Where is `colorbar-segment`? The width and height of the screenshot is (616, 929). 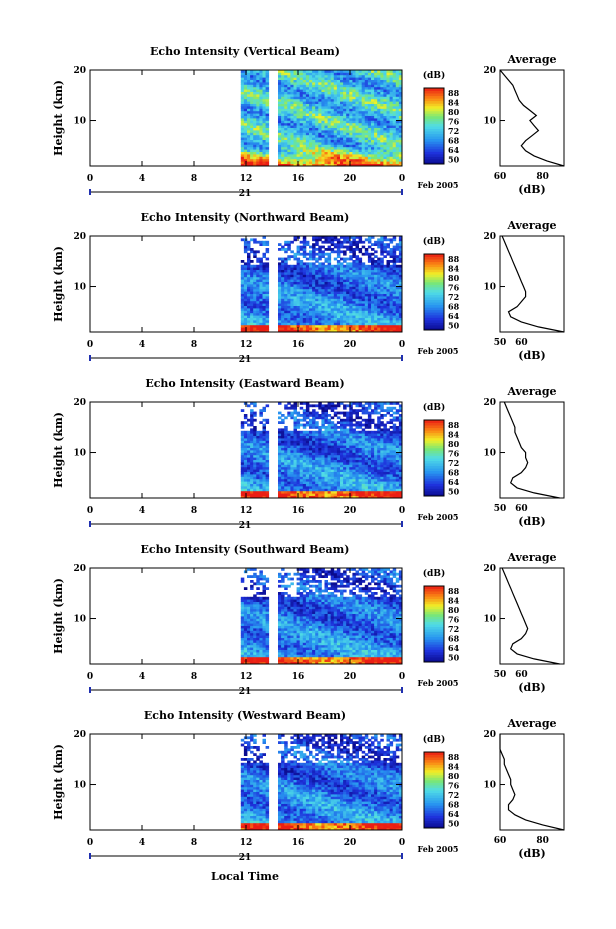
colorbar-segment is located at coordinates (434, 100).